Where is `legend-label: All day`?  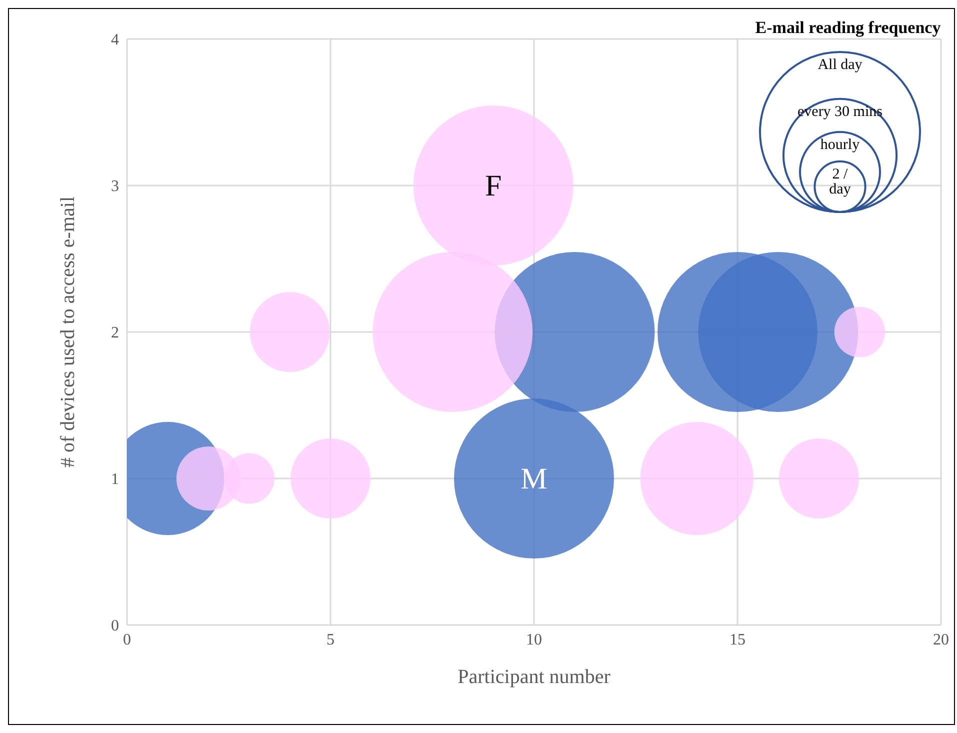 legend-label: All day is located at coordinates (840, 65).